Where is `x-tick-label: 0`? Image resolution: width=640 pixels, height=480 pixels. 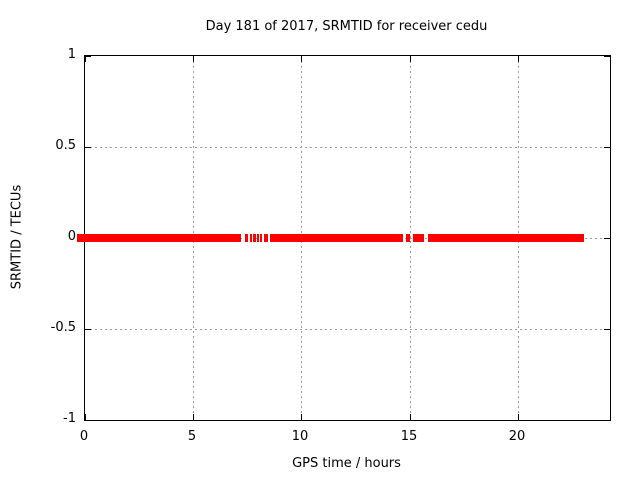 x-tick-label: 0 is located at coordinates (84, 436).